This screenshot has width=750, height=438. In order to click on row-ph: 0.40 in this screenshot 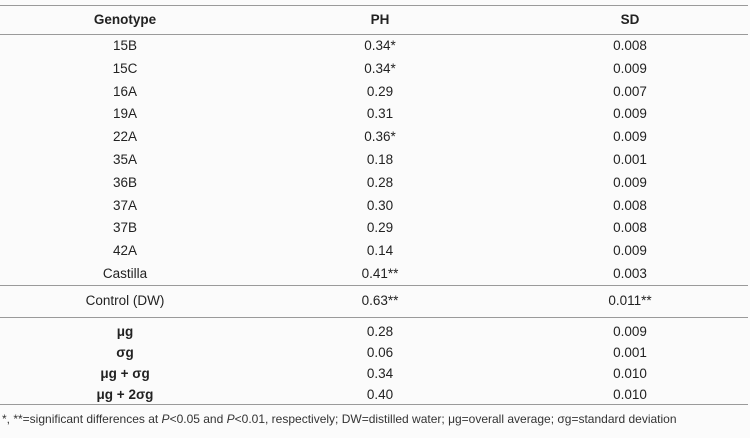, I will do `click(380, 394)`.